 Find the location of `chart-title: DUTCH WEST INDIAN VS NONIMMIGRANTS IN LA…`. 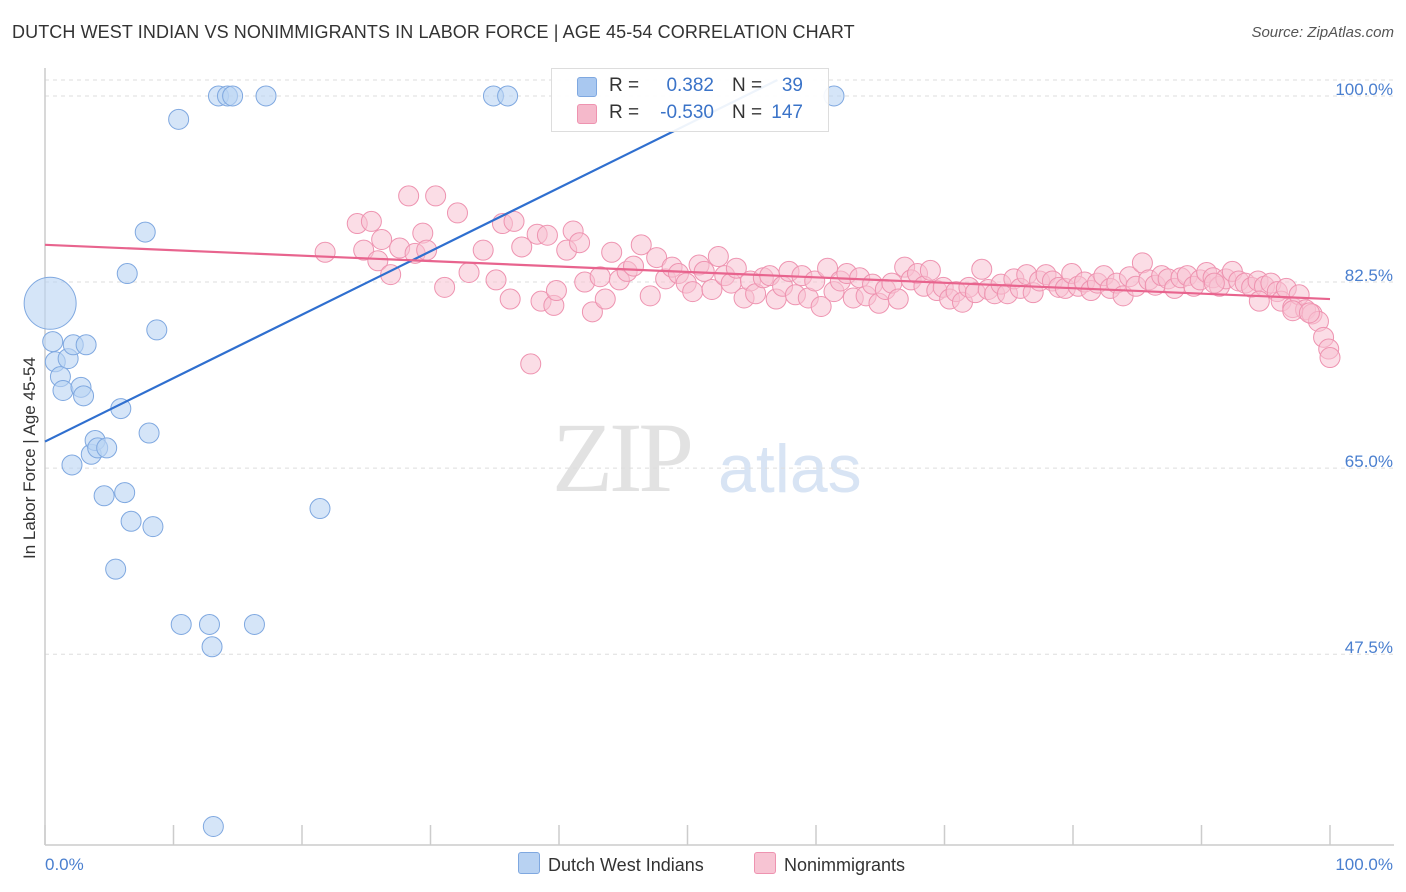

chart-title: DUTCH WEST INDIAN VS NONIMMIGRANTS IN LA… is located at coordinates (433, 32).